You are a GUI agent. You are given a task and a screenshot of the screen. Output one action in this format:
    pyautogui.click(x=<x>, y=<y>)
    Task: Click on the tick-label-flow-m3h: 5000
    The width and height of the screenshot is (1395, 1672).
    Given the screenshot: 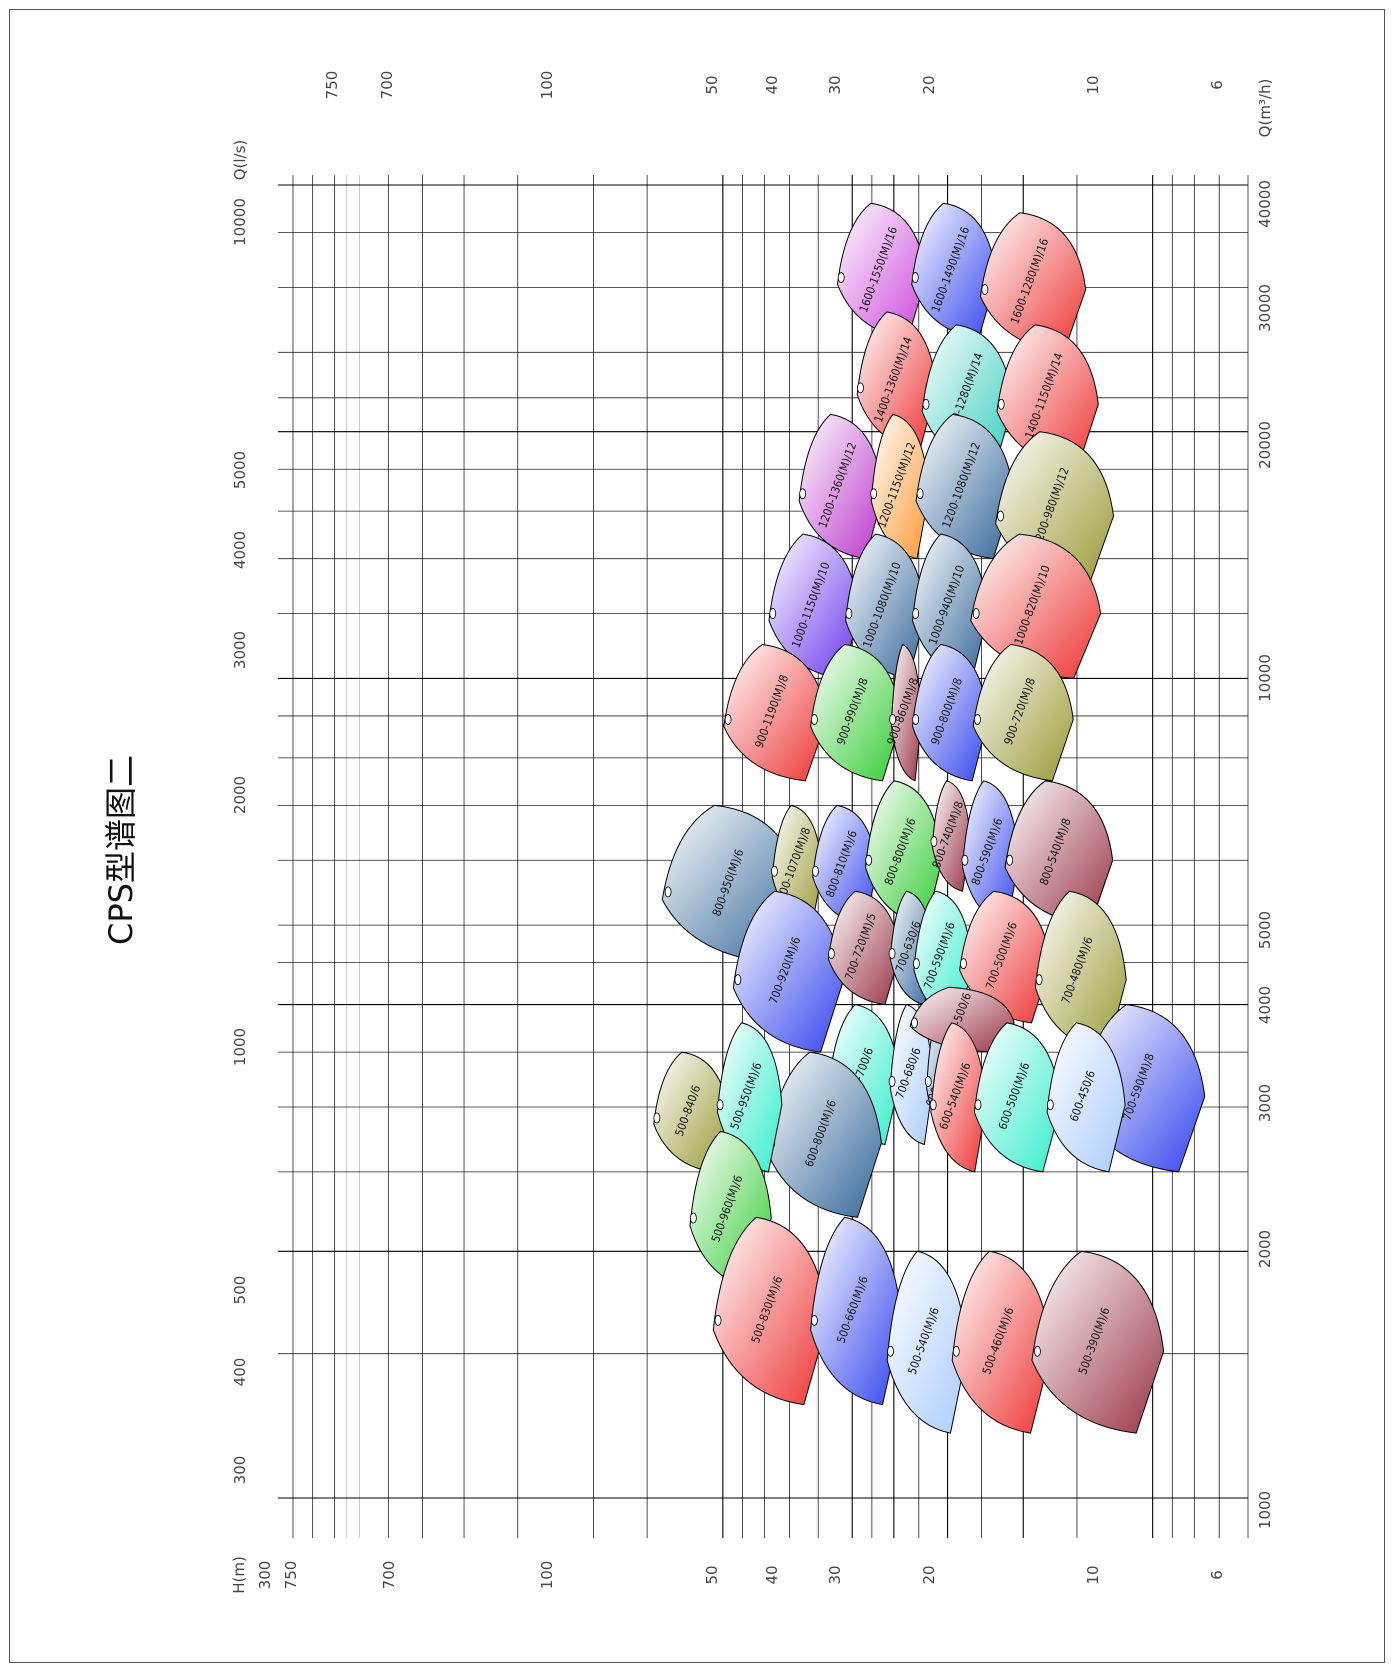 What is the action you would take?
    pyautogui.click(x=1265, y=930)
    